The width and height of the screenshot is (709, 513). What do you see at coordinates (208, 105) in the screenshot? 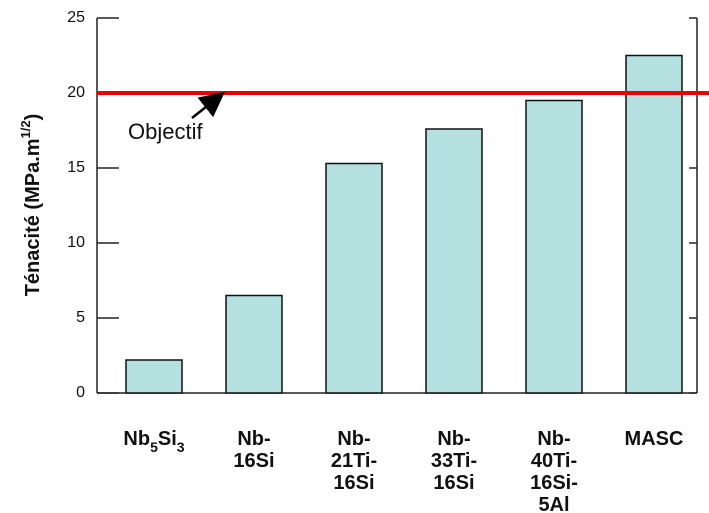
I see `annotation-arrow` at bounding box center [208, 105].